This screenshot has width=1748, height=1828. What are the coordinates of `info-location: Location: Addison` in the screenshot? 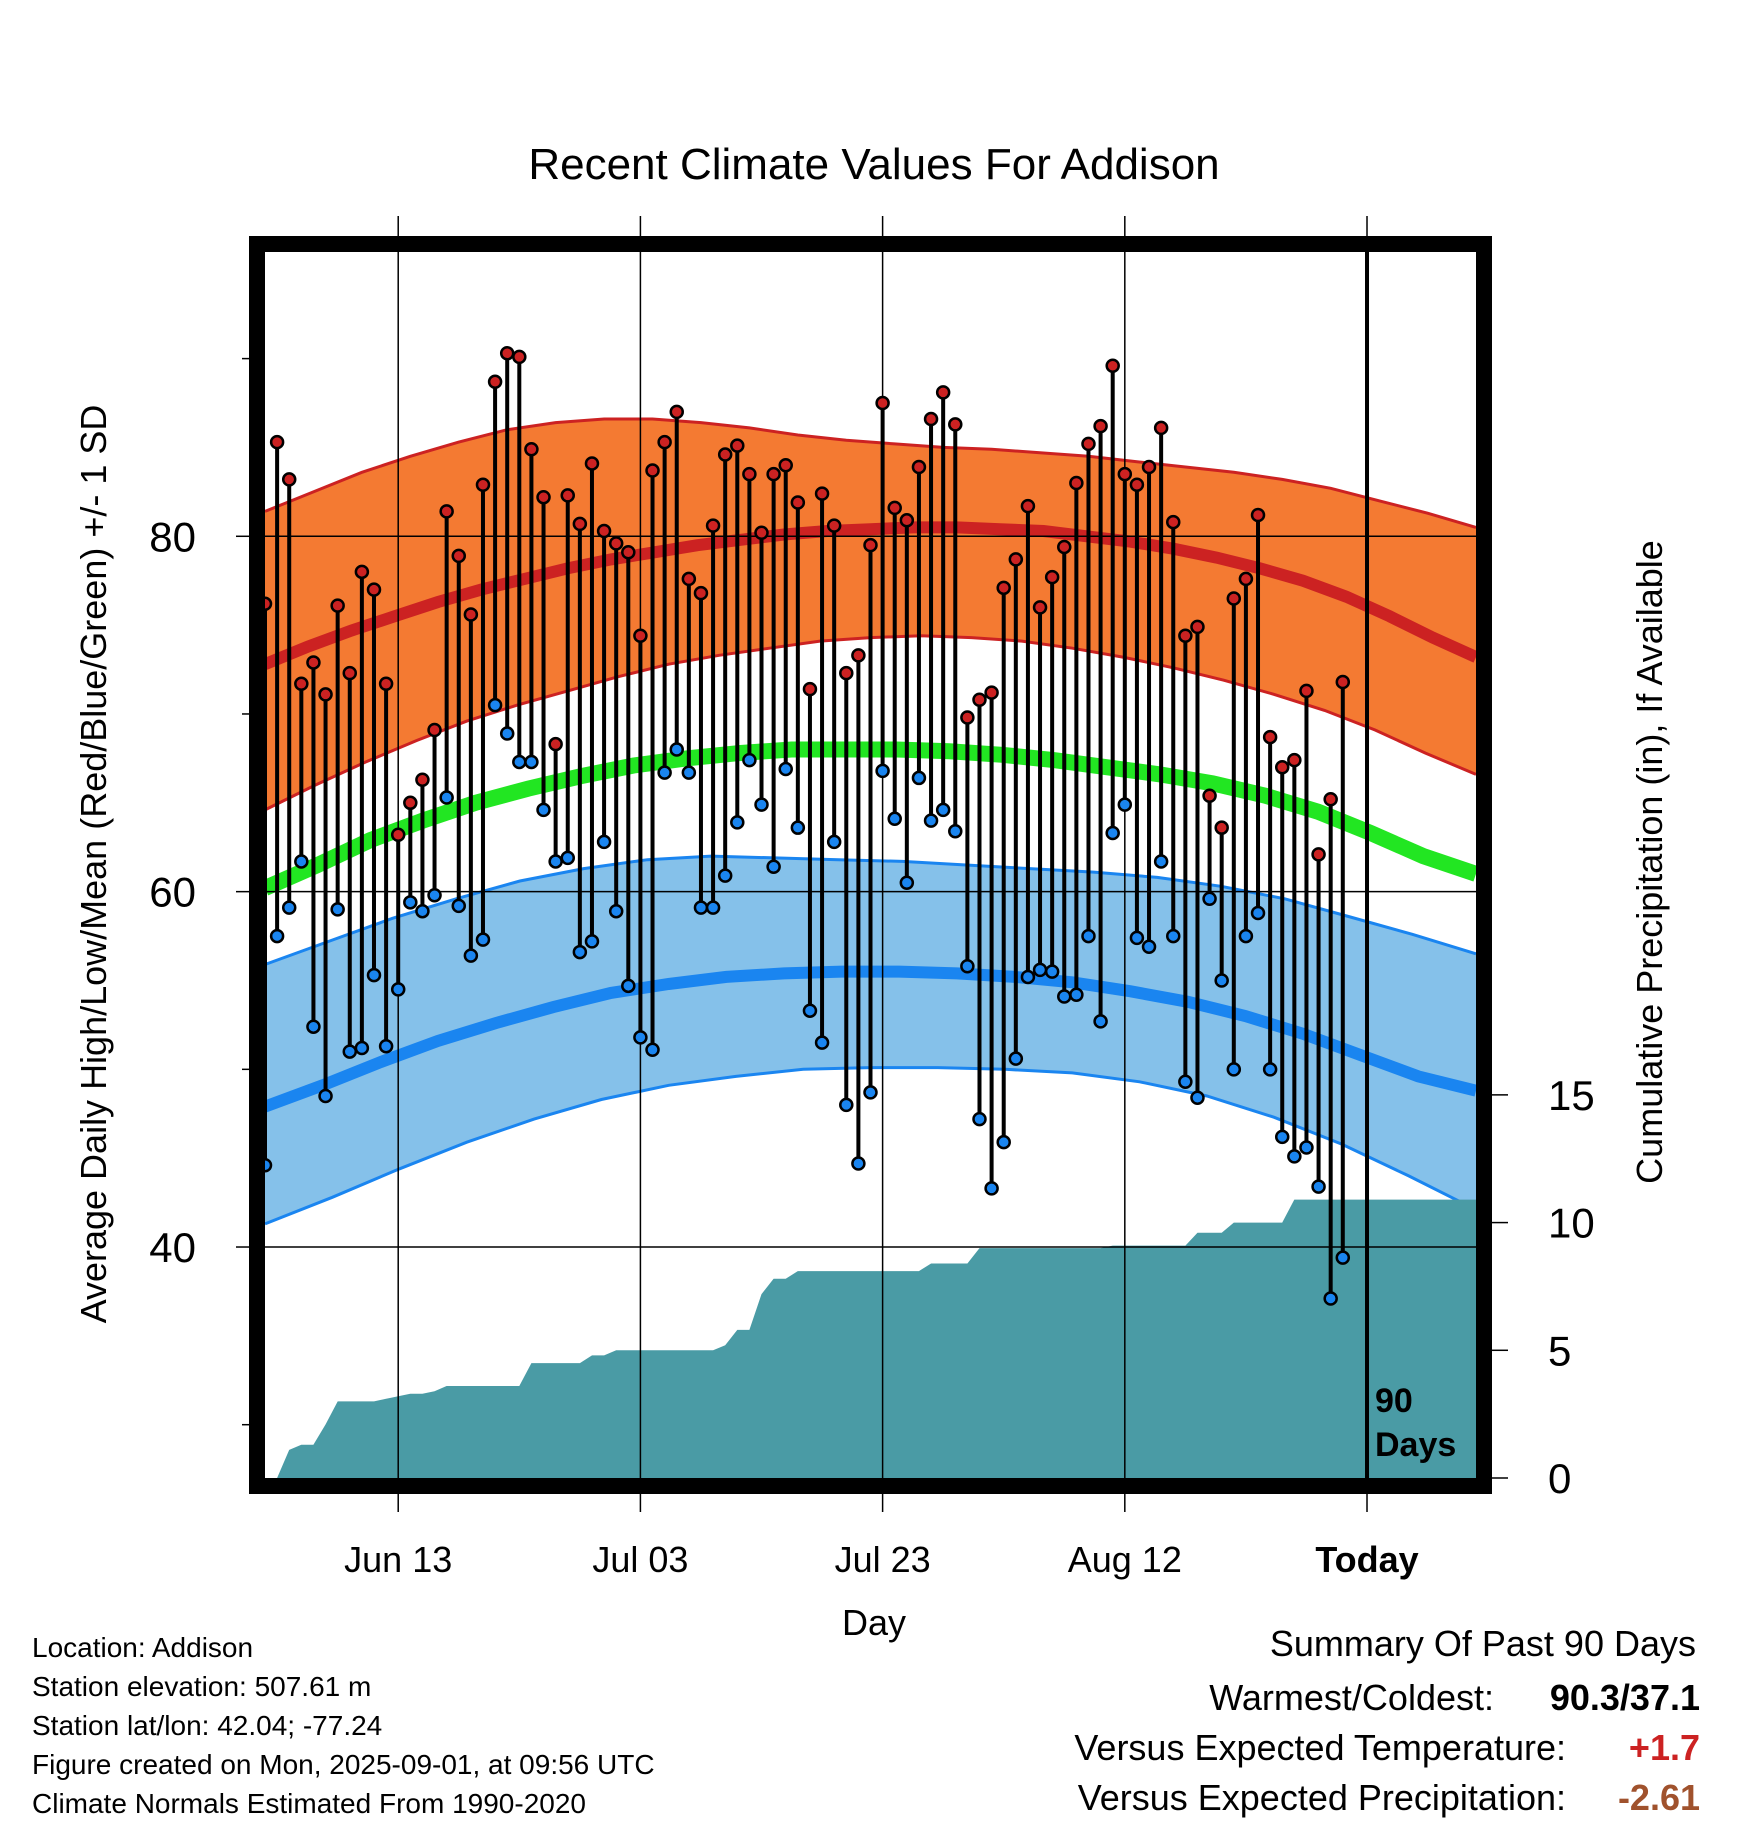 It's located at (142, 1647).